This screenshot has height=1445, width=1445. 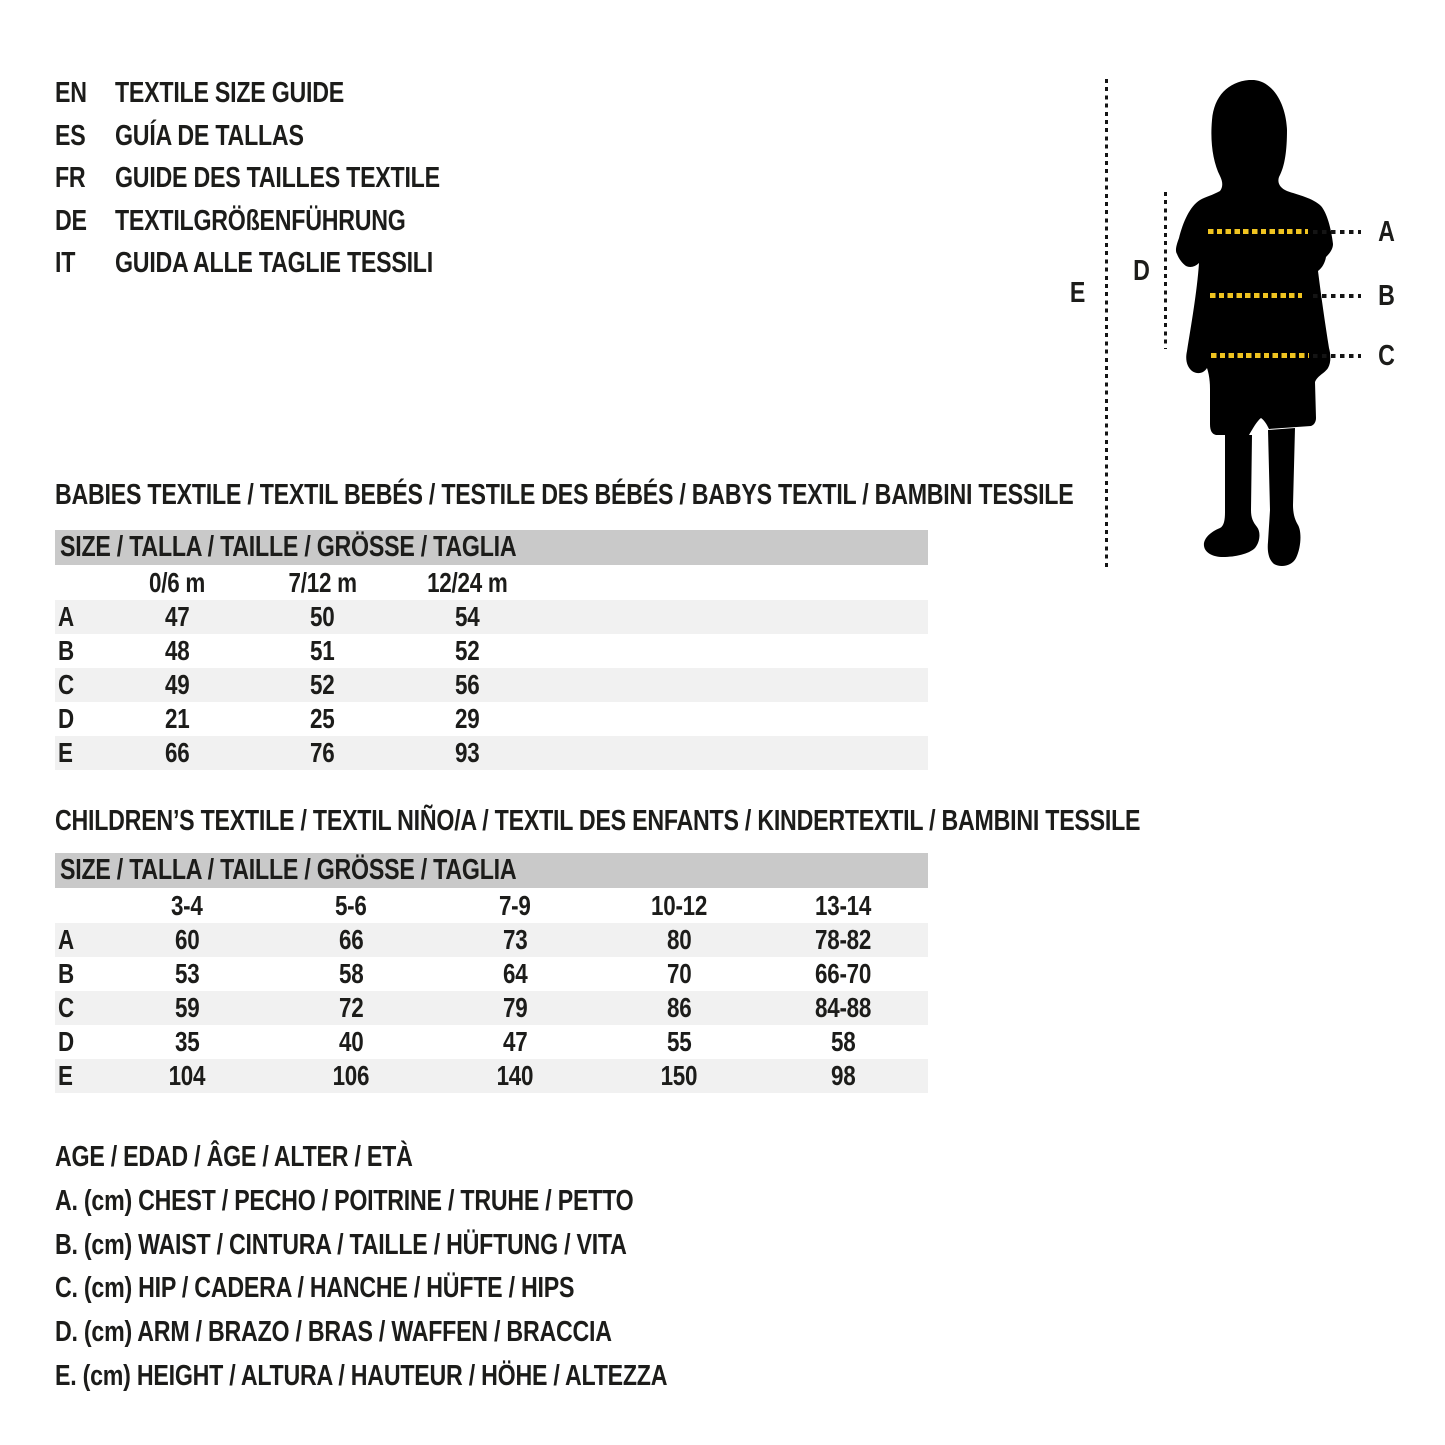 I want to click on lang-code-it: IT, so click(x=65, y=263).